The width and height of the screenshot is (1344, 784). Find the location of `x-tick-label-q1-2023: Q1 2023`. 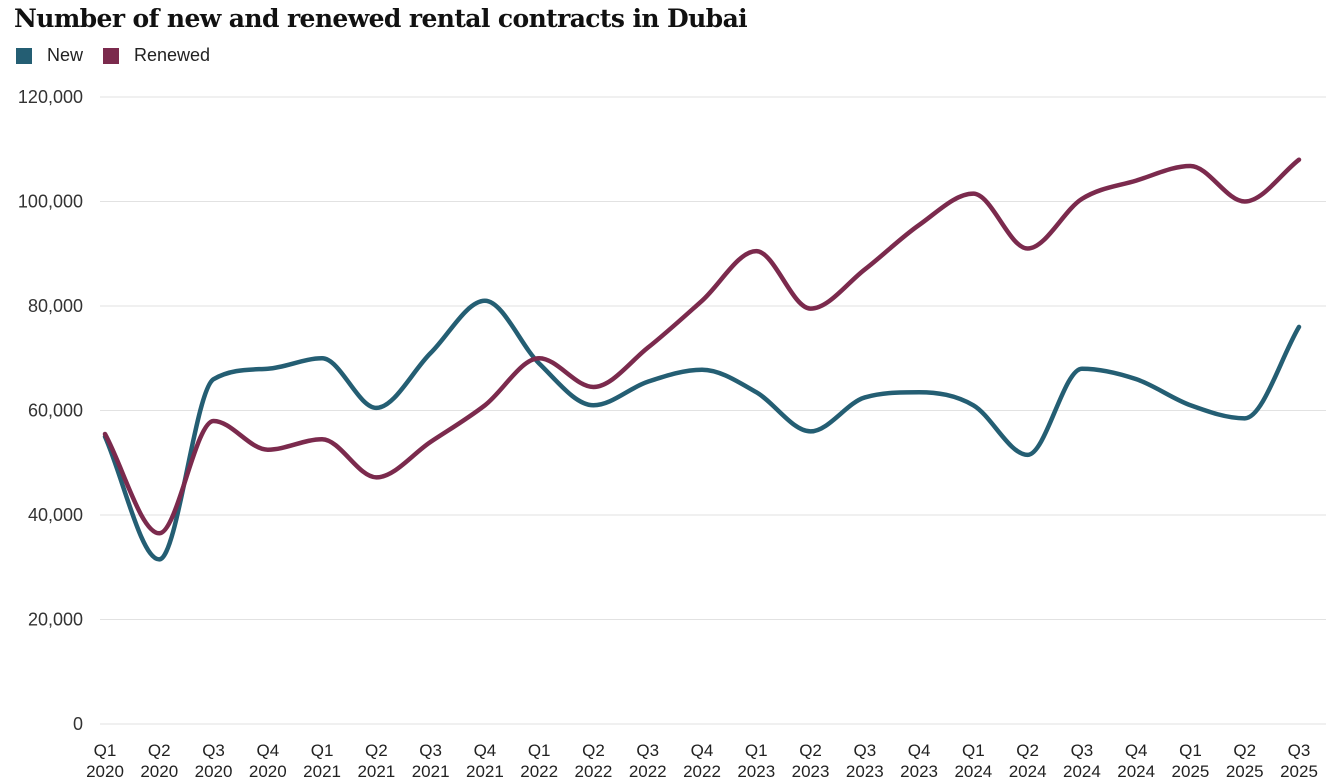

x-tick-label-q1-2023: Q1 2023 is located at coordinates (756, 761).